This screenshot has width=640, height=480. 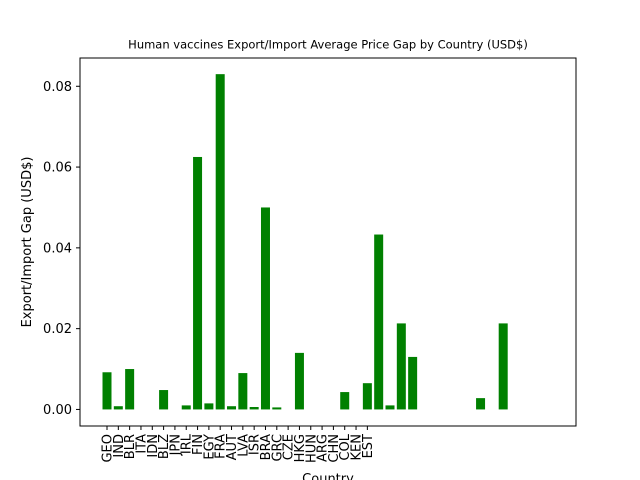 I want to click on bar-fra, so click(x=220, y=242).